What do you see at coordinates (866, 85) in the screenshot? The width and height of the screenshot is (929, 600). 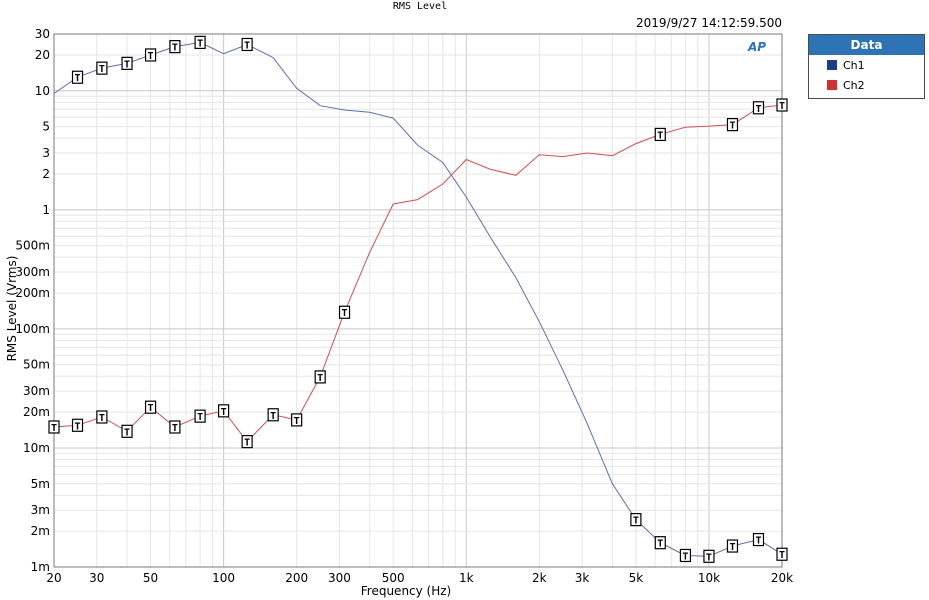 I see `legend-item-ch2: Ch2` at bounding box center [866, 85].